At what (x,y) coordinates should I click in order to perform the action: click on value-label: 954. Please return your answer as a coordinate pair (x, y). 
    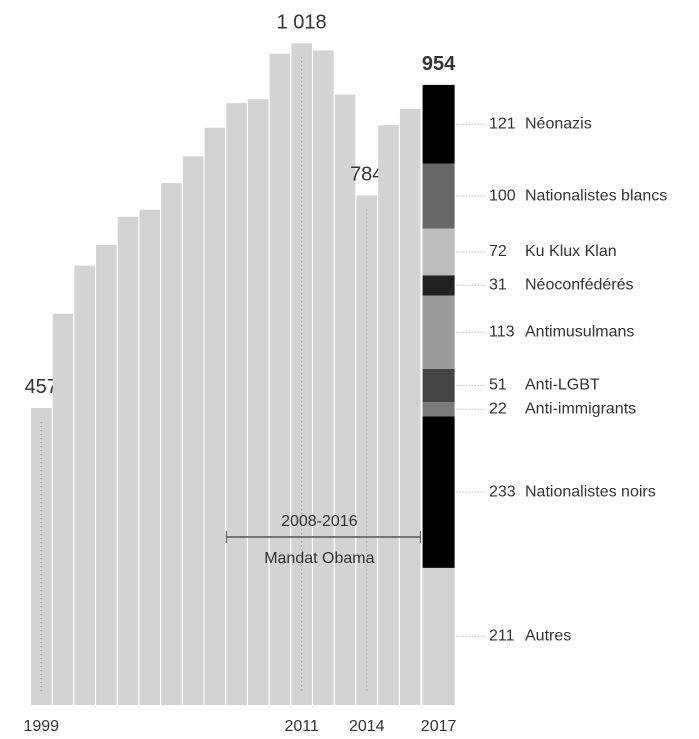
    Looking at the image, I should click on (439, 64).